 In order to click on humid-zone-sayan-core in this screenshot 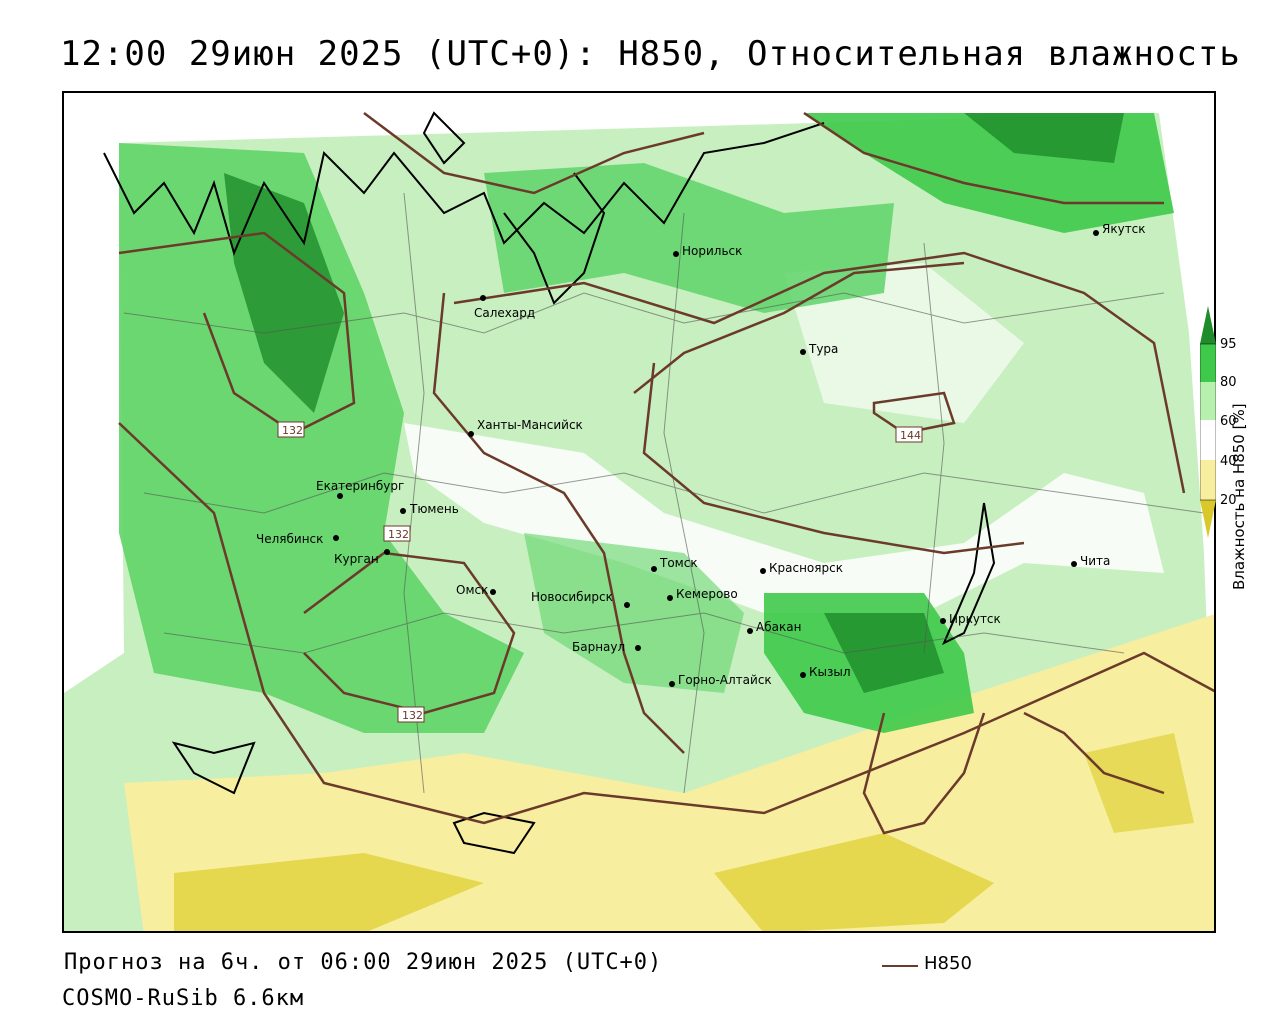, I will do `click(884, 653)`.